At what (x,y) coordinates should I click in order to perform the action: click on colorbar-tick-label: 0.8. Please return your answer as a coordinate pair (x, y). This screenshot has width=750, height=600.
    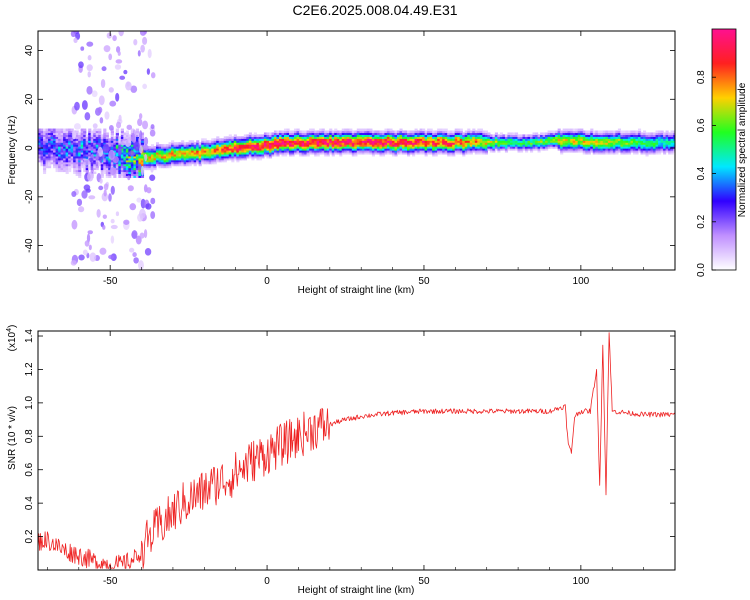
    Looking at the image, I should click on (701, 77).